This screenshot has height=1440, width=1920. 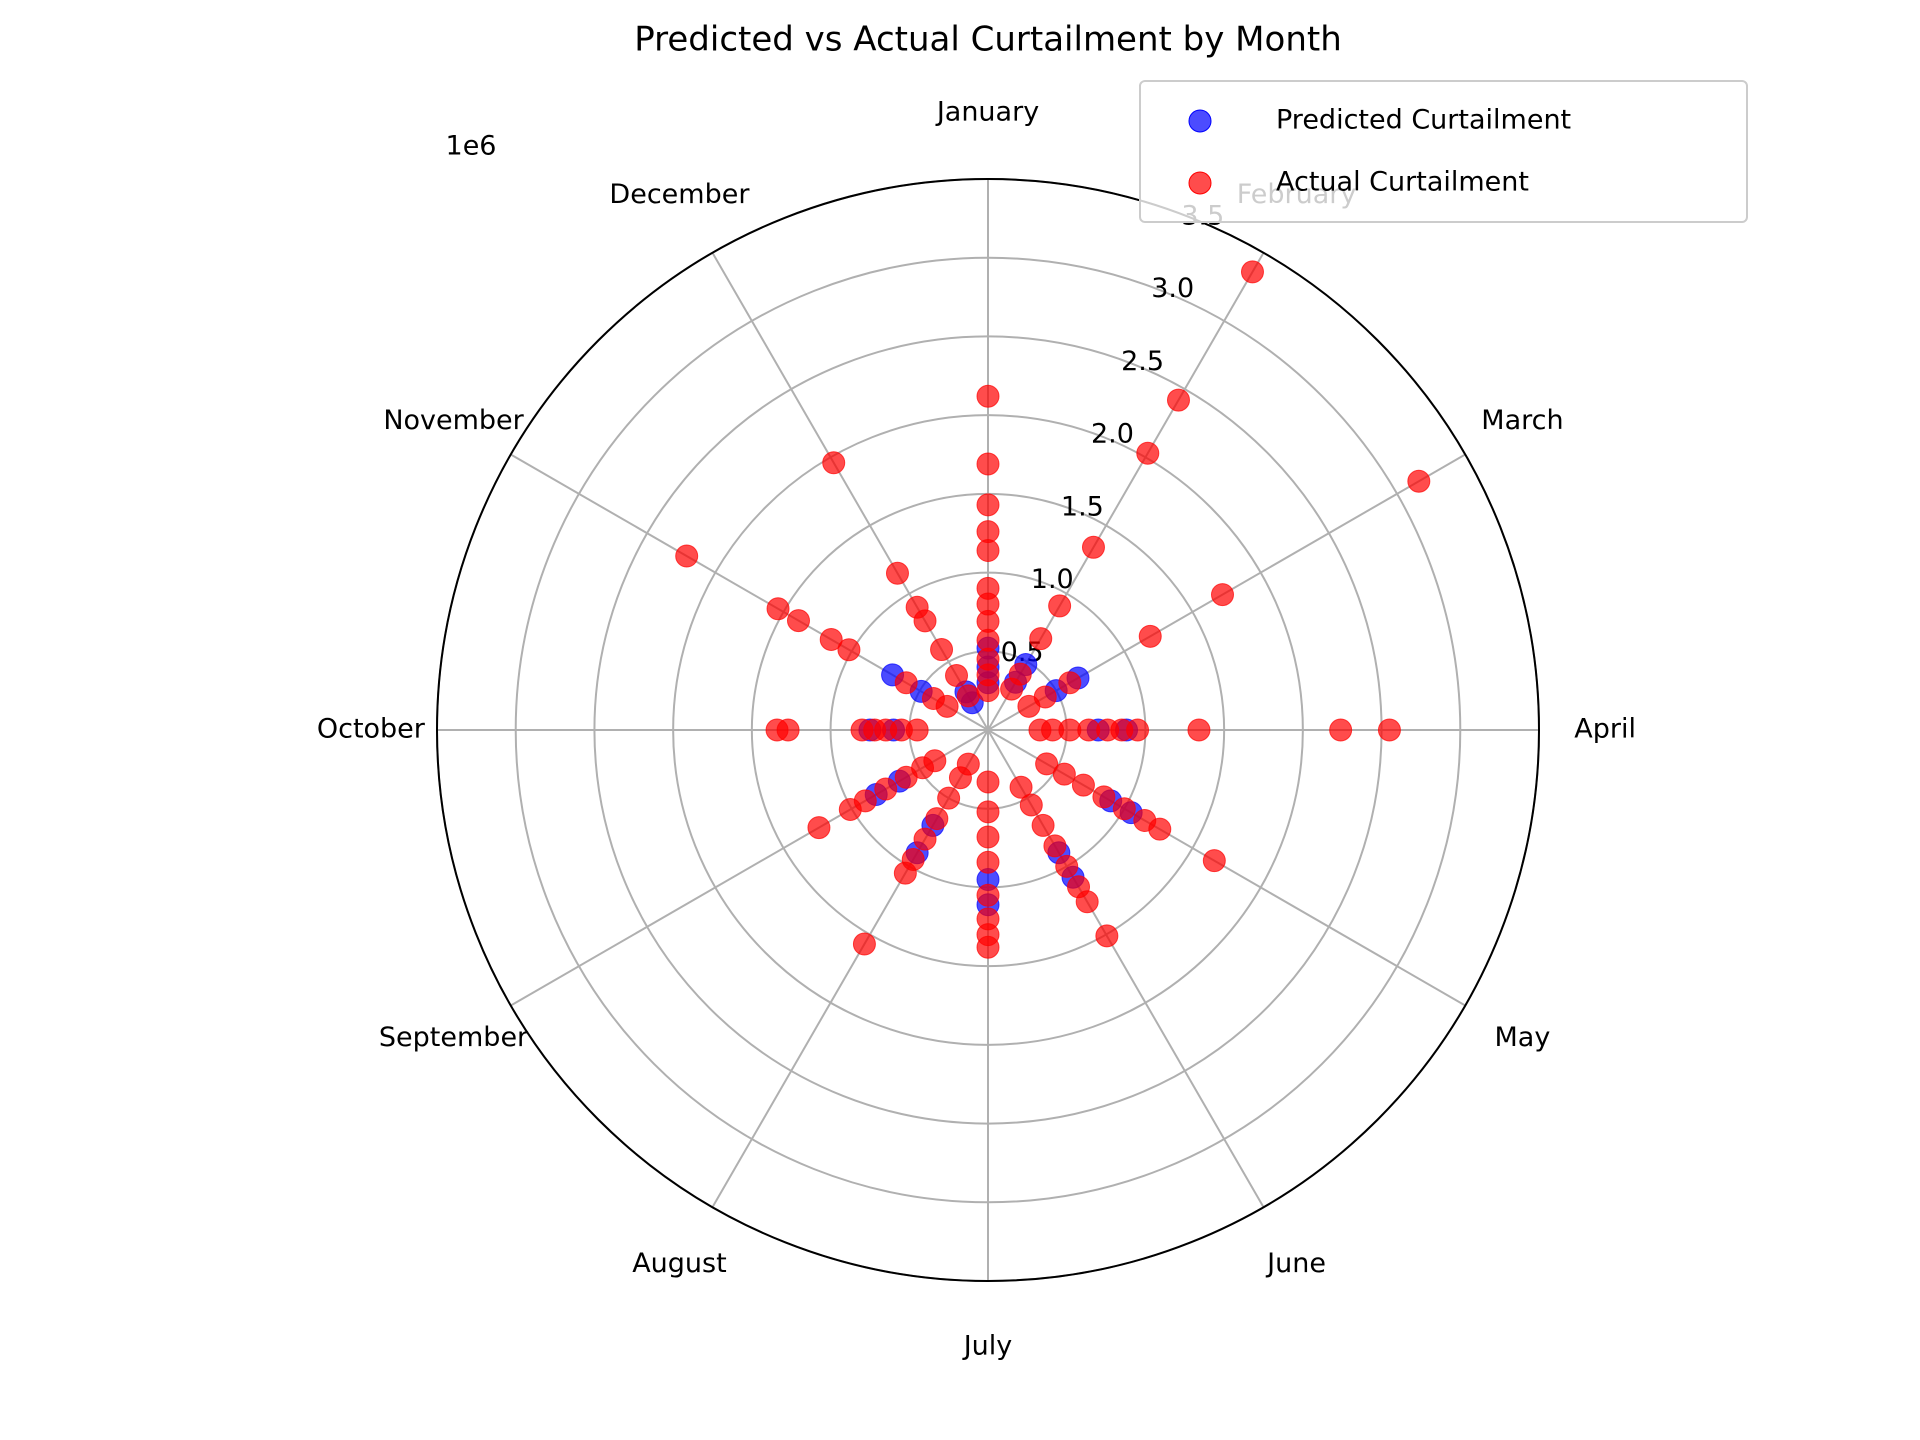 I want to click on grid-spoke, so click(x=1126, y=491).